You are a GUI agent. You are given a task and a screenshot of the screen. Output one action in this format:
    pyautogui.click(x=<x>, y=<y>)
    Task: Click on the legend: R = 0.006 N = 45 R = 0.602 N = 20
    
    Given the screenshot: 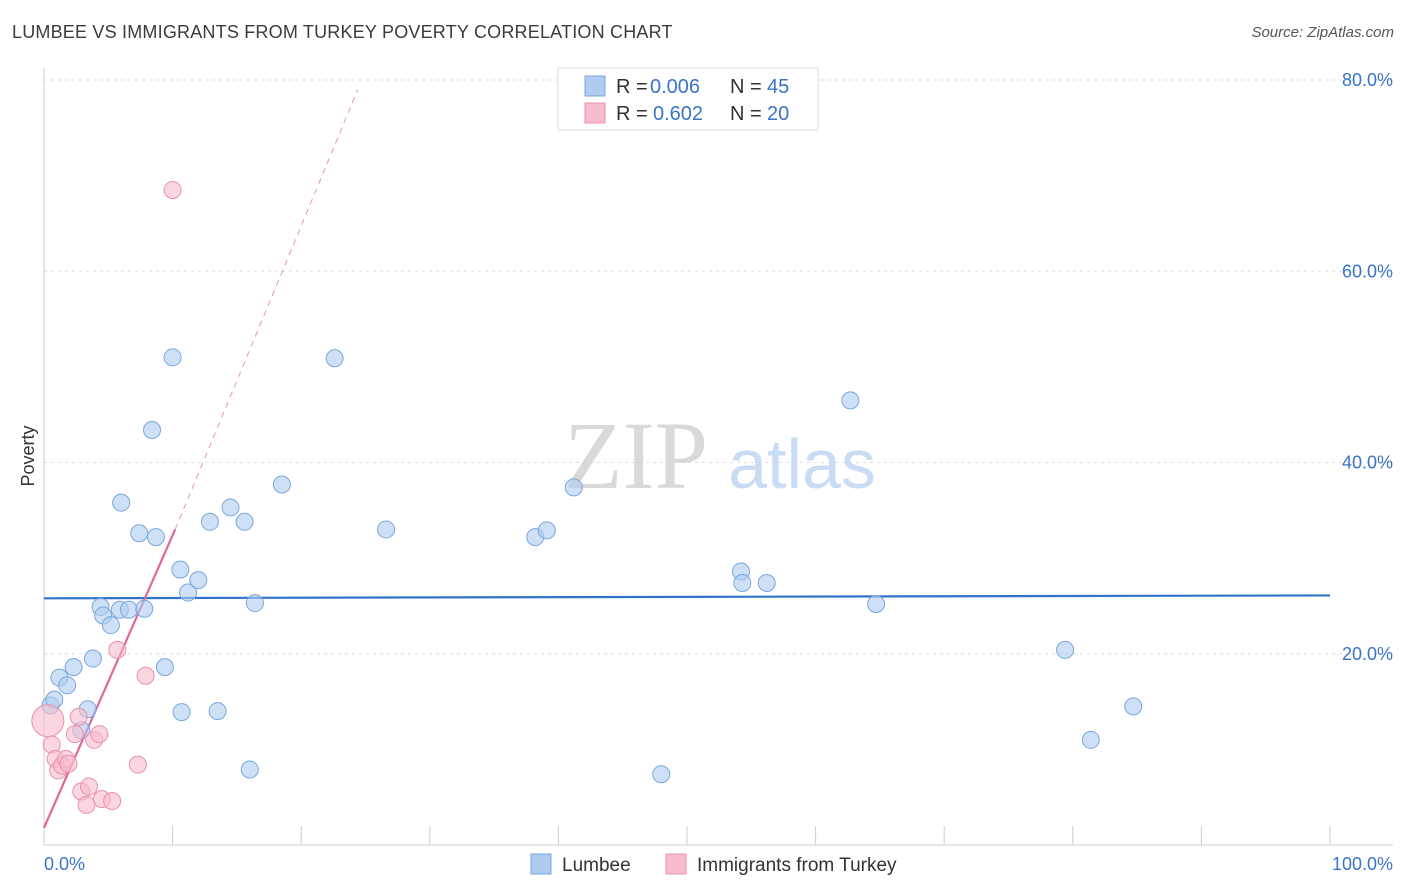 What is the action you would take?
    pyautogui.click(x=688, y=99)
    